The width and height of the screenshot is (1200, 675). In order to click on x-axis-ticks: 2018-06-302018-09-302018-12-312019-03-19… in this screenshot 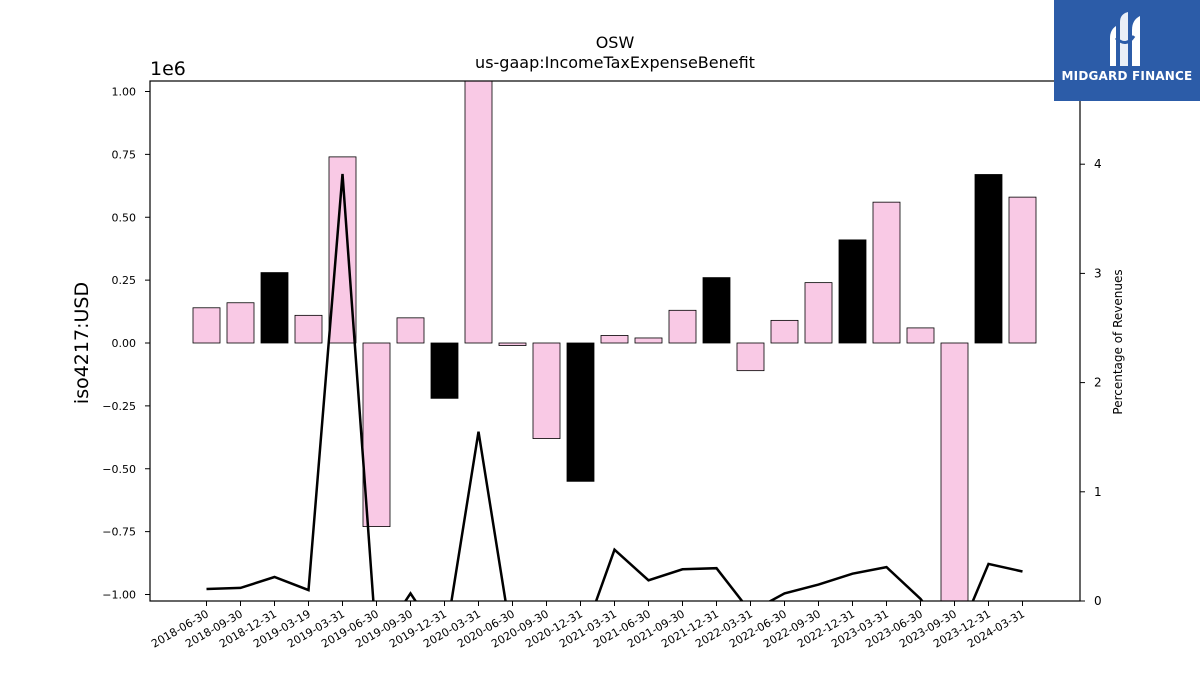, I will do `click(588, 626)`.